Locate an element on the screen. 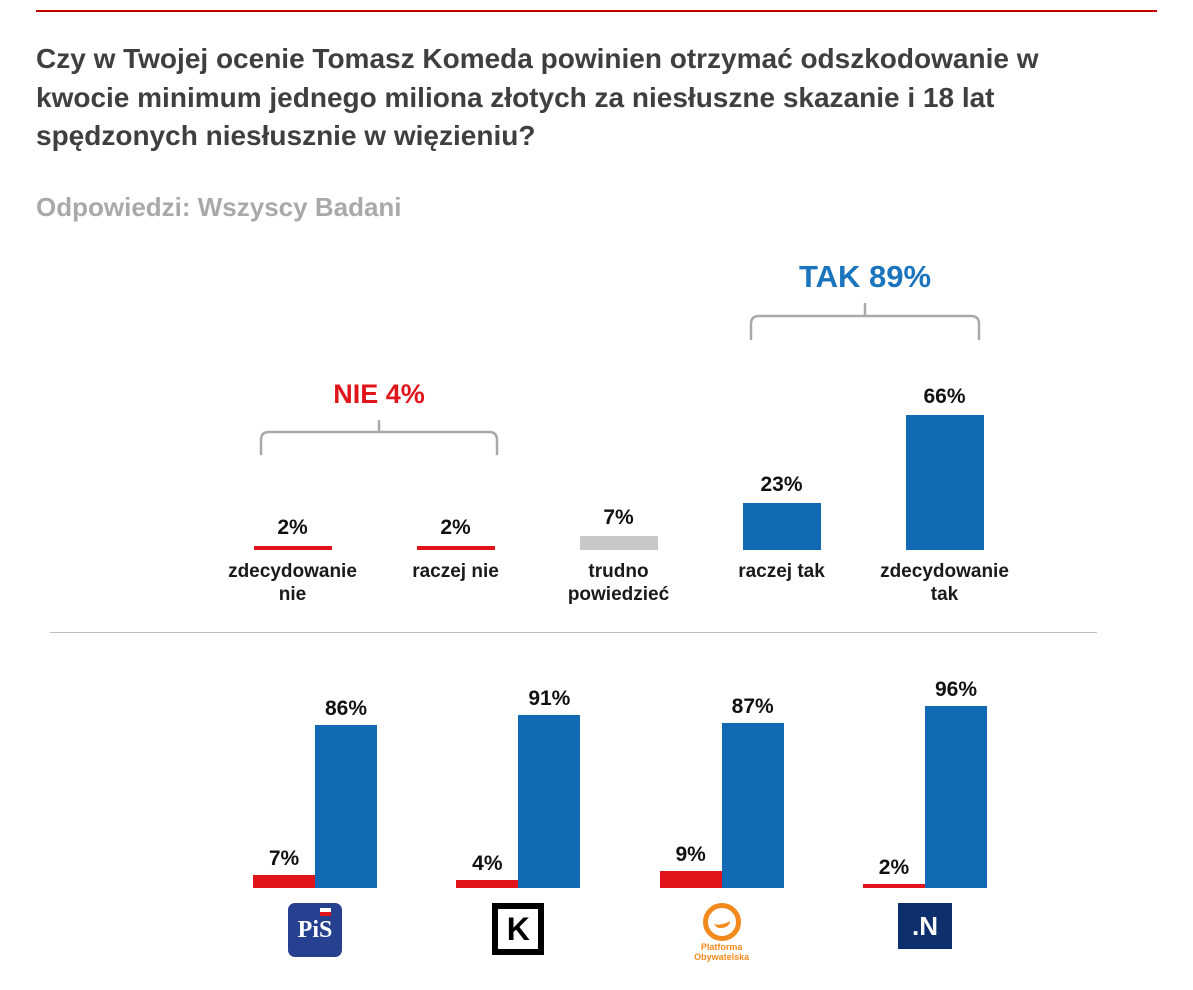 The image size is (1193, 990). nie-value-label: 4% is located at coordinates (487, 864).